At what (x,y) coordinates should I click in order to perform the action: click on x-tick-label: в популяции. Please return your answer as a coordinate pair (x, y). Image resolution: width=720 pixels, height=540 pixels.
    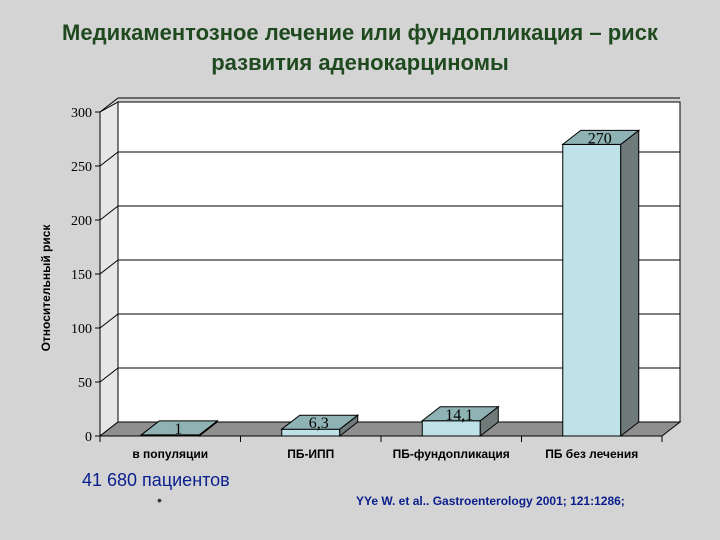
    Looking at the image, I should click on (170, 454).